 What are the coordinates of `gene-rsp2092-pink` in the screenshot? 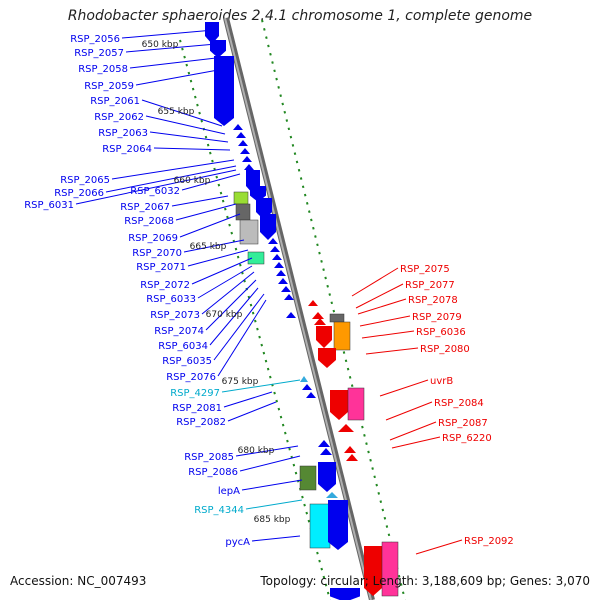 It's located at (390, 569).